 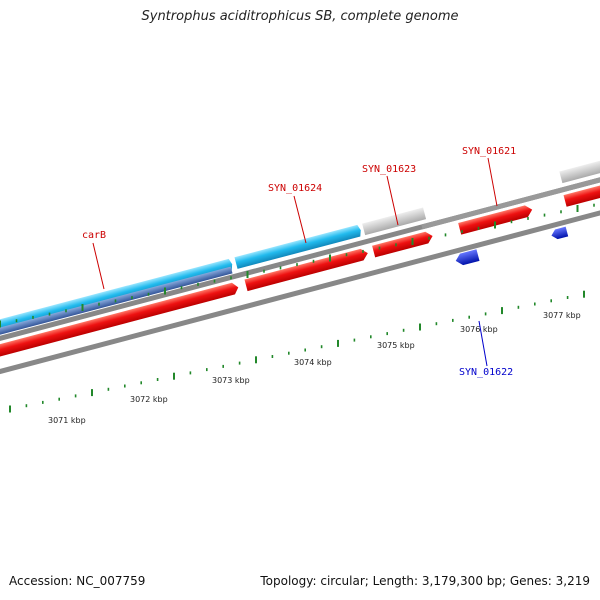 What do you see at coordinates (98, 266) in the screenshot?
I see `leader-line-carB` at bounding box center [98, 266].